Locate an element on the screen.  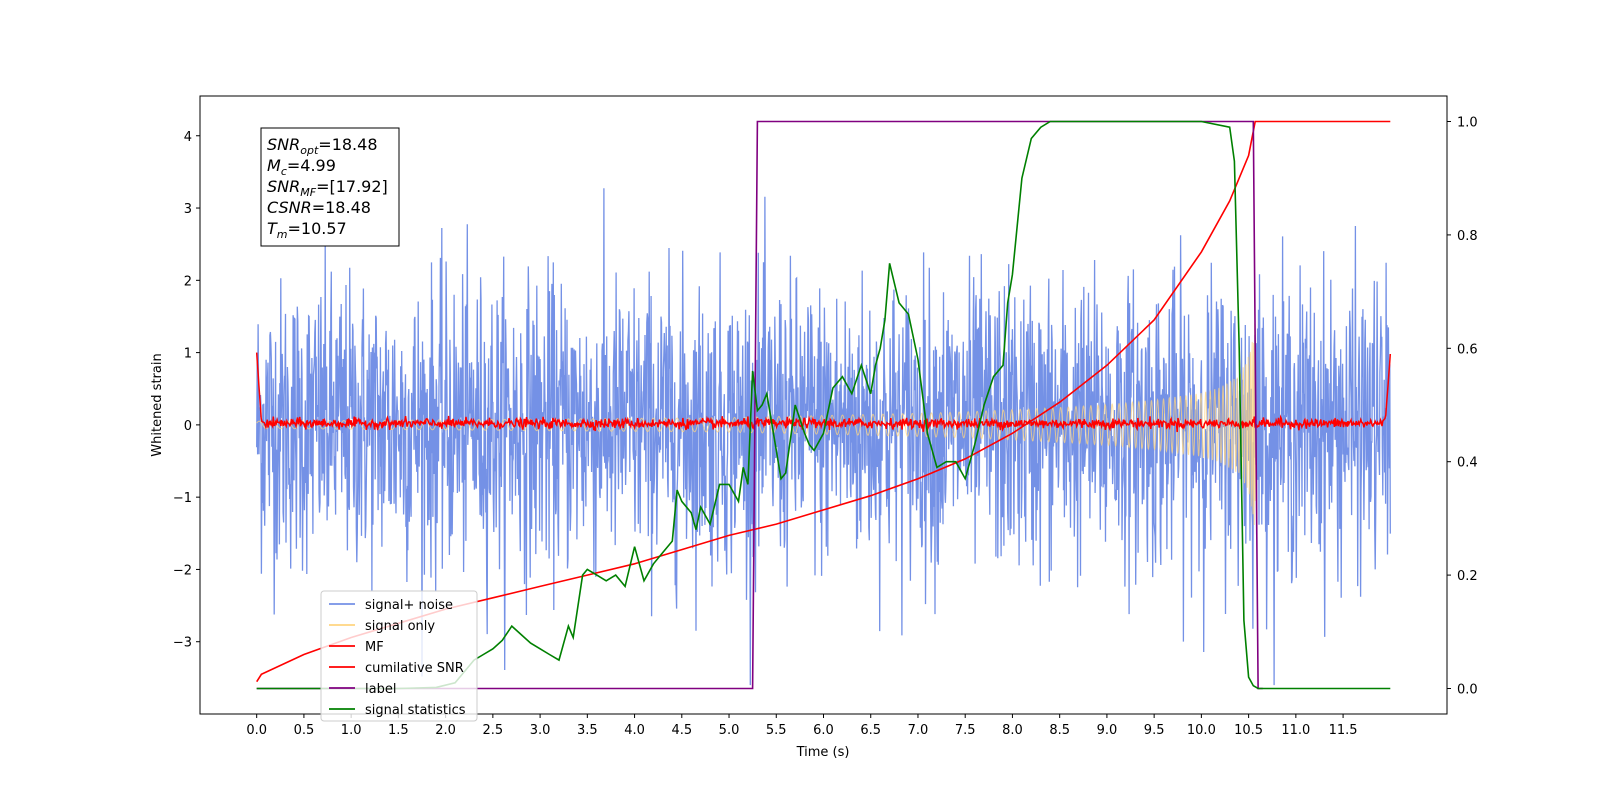
y-right-tick-label: 0.0 is located at coordinates (1467, 689).